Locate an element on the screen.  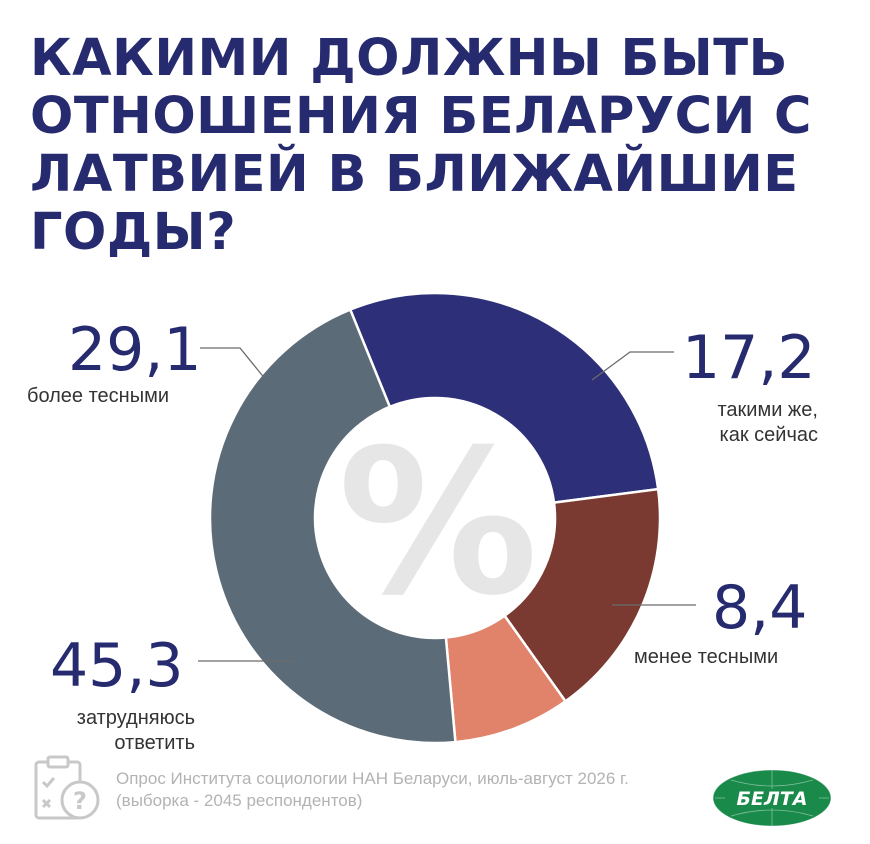
title-line: КАКИМИ ДОЛЖНЫ БЫТЬ is located at coordinates (409, 58).